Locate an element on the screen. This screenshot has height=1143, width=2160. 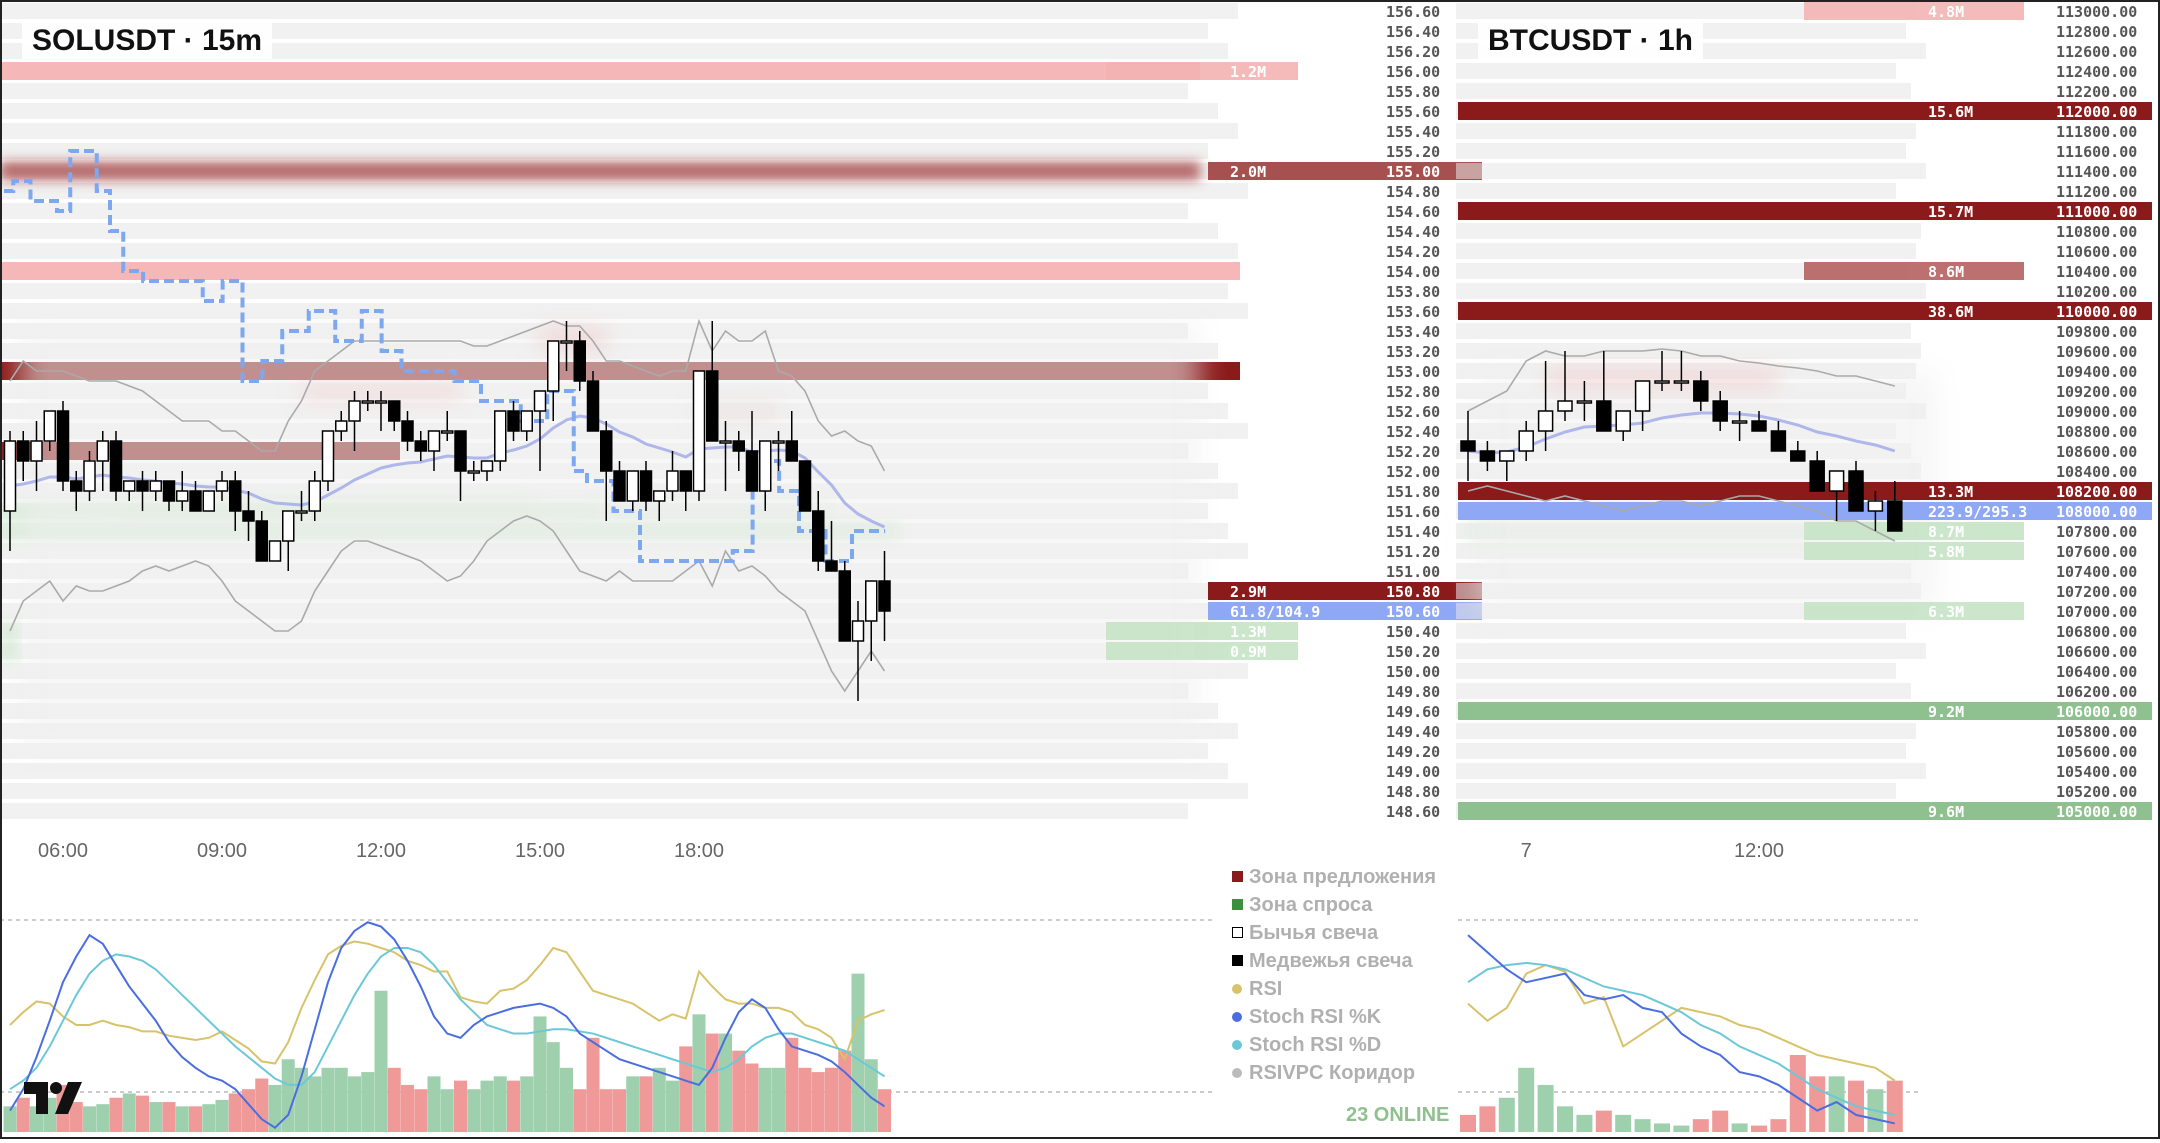
legend-item-rsi: RSI is located at coordinates (1352, 992).